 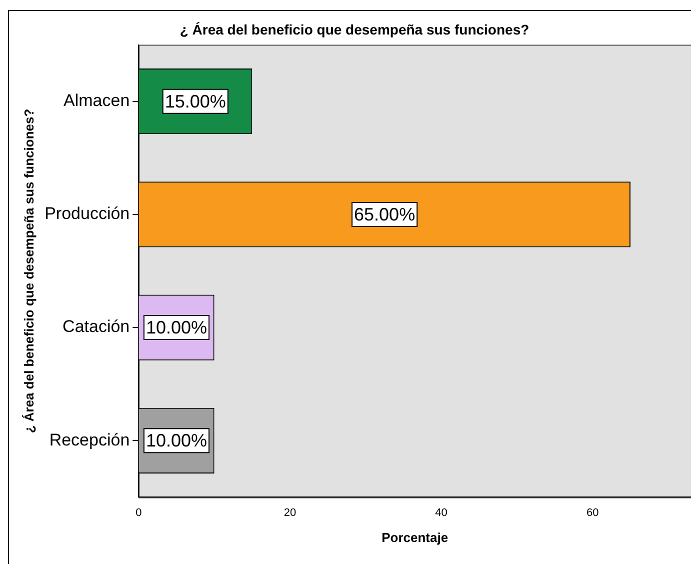 What do you see at coordinates (89, 440) in the screenshot?
I see `y-tick-label: Recepción` at bounding box center [89, 440].